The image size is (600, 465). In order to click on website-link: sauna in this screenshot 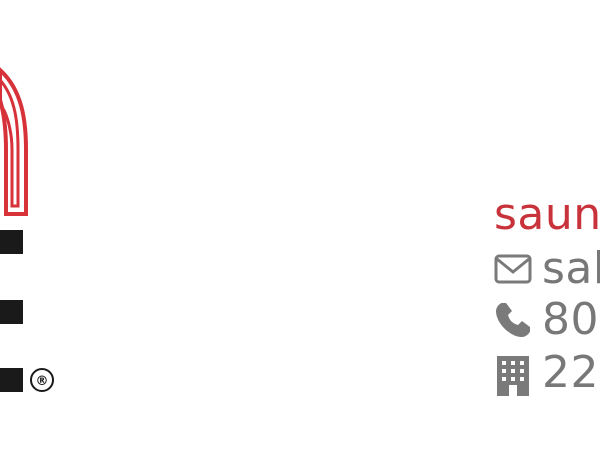, I will do `click(547, 214)`.